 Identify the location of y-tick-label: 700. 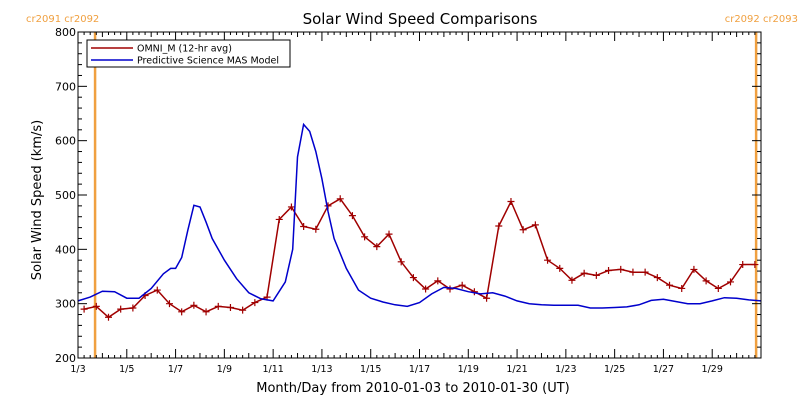
(65, 86).